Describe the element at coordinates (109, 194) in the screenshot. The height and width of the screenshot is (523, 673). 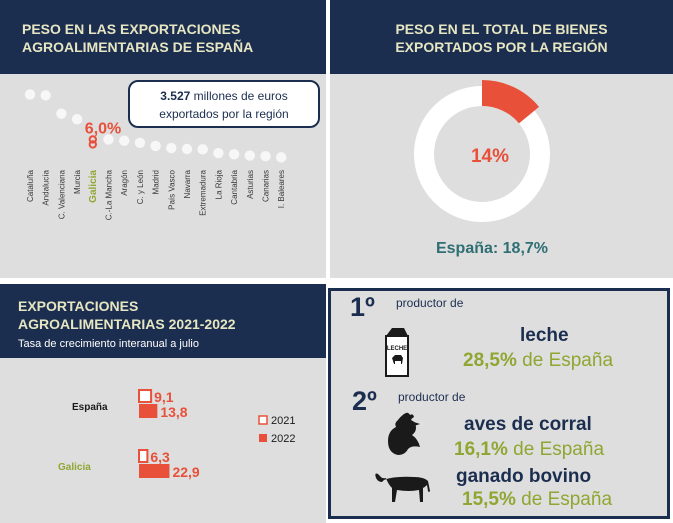
I see `dot-category-label: C.-La Mancha` at that location.